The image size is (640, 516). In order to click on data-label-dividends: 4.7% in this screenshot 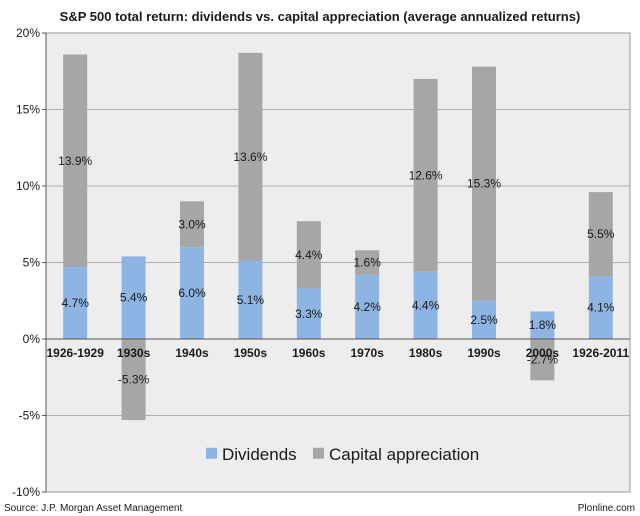, I will do `click(76, 303)`.